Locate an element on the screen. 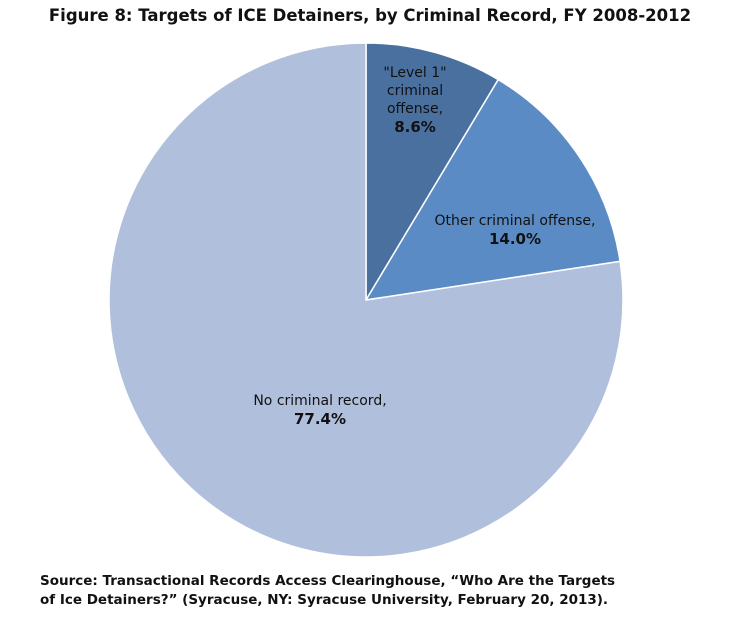 The width and height of the screenshot is (740, 634). slice-label-none: No criminal record, 77.4% is located at coordinates (320, 410).